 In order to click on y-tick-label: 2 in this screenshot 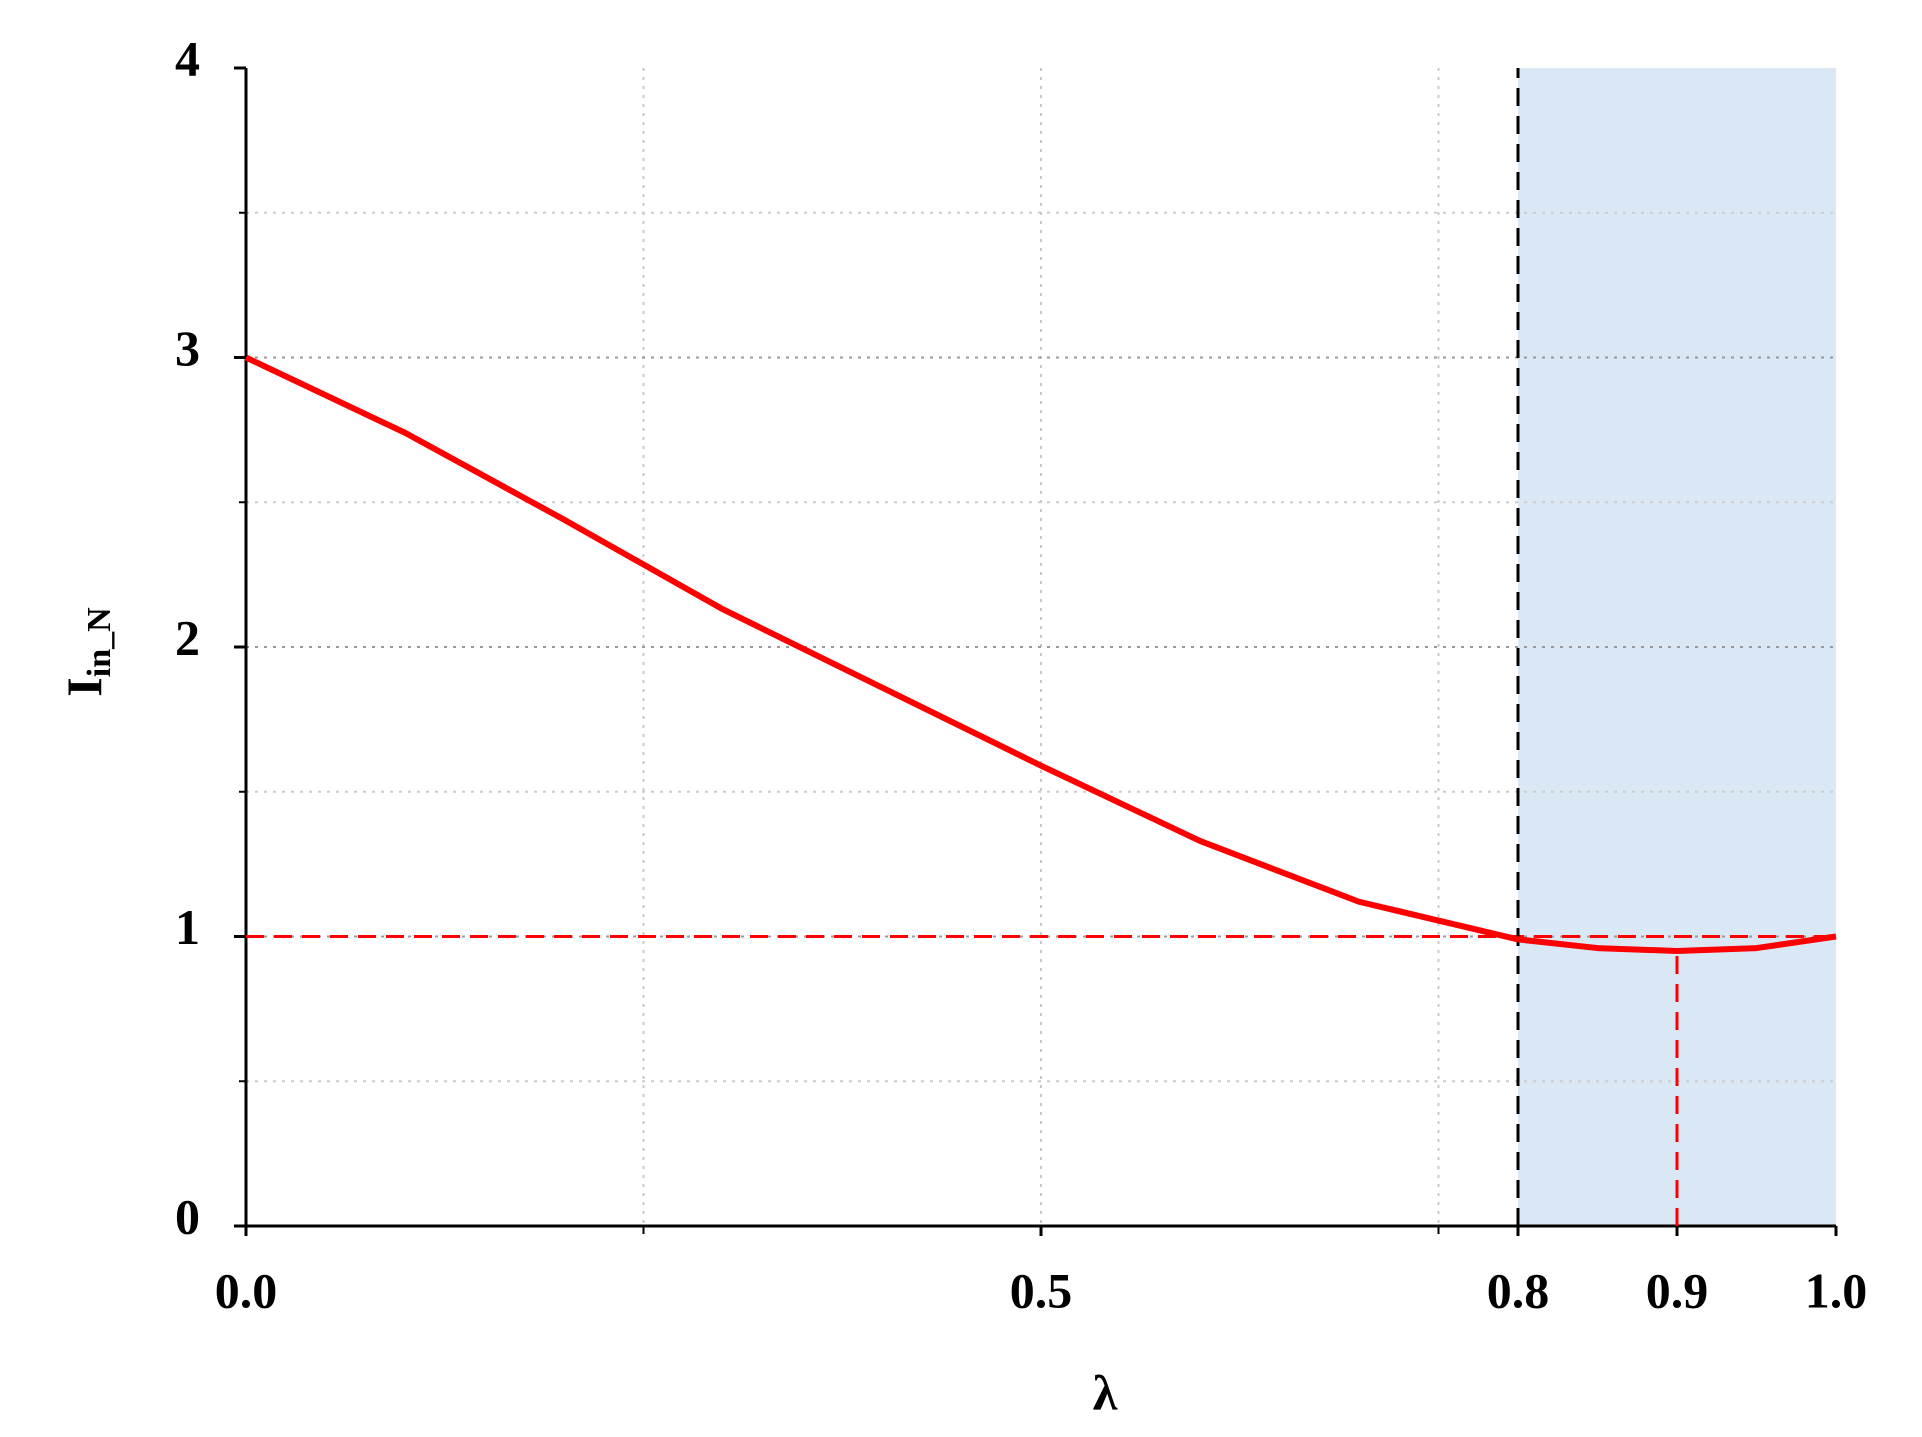, I will do `click(187, 637)`.